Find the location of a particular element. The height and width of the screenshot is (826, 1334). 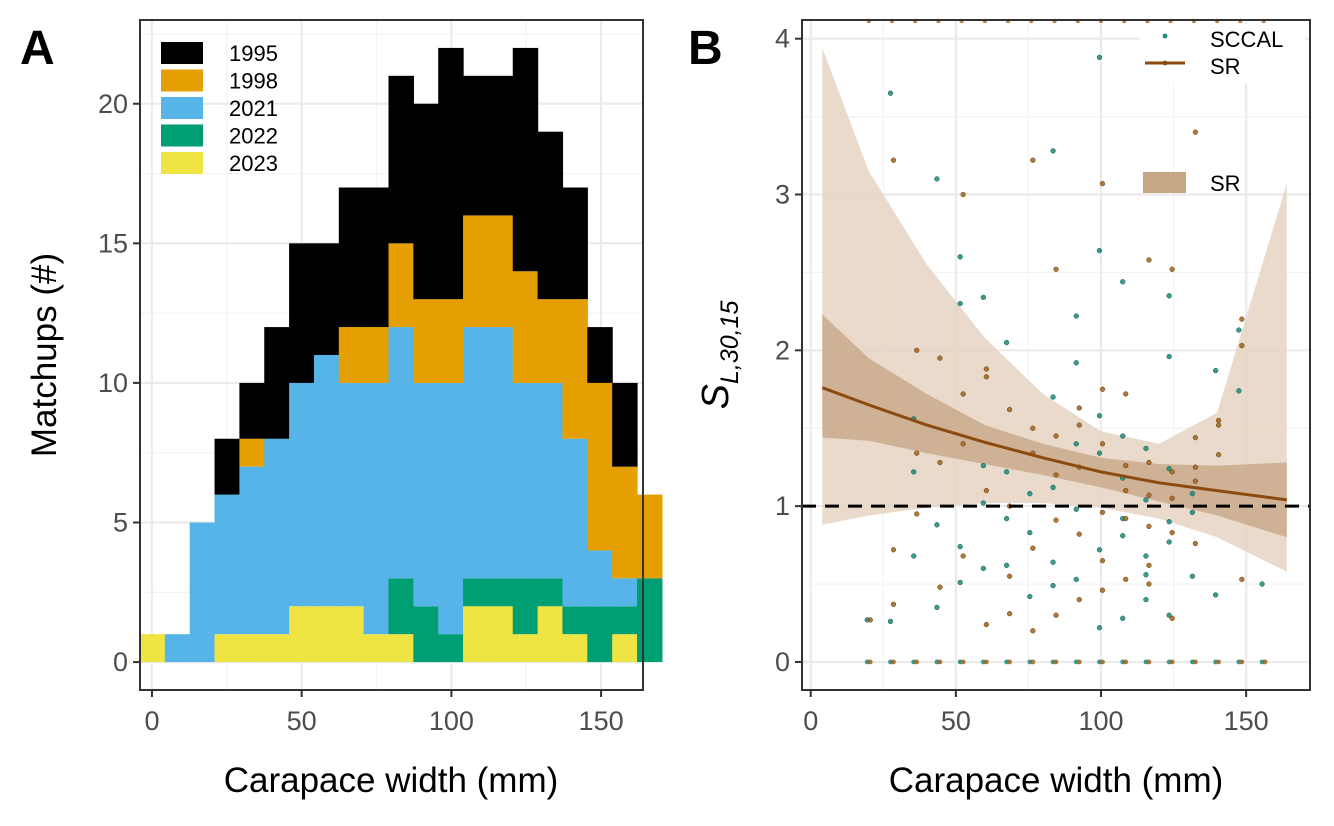

panel-a-y-tick-label: 20 is located at coordinates (113, 104).